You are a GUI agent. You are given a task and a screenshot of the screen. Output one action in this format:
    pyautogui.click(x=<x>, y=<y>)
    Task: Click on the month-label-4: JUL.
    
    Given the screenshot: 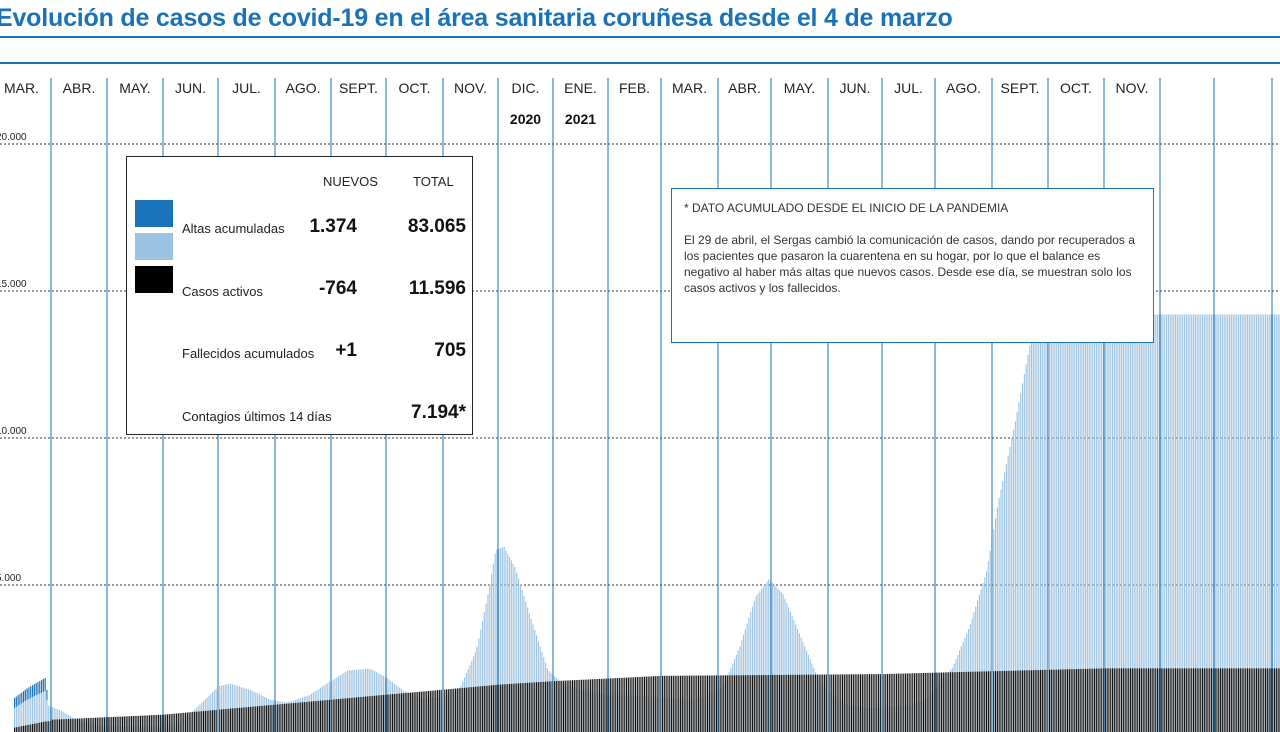 What is the action you would take?
    pyautogui.click(x=246, y=88)
    